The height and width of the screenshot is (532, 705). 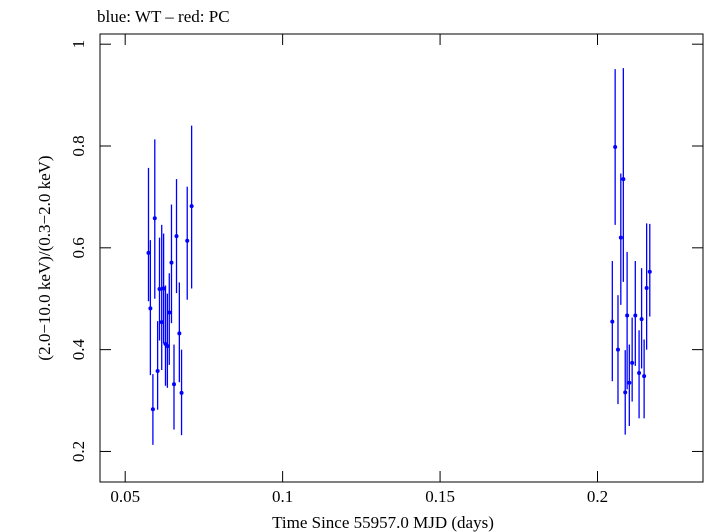 I want to click on x-tick-label: 0.1, so click(x=282, y=496).